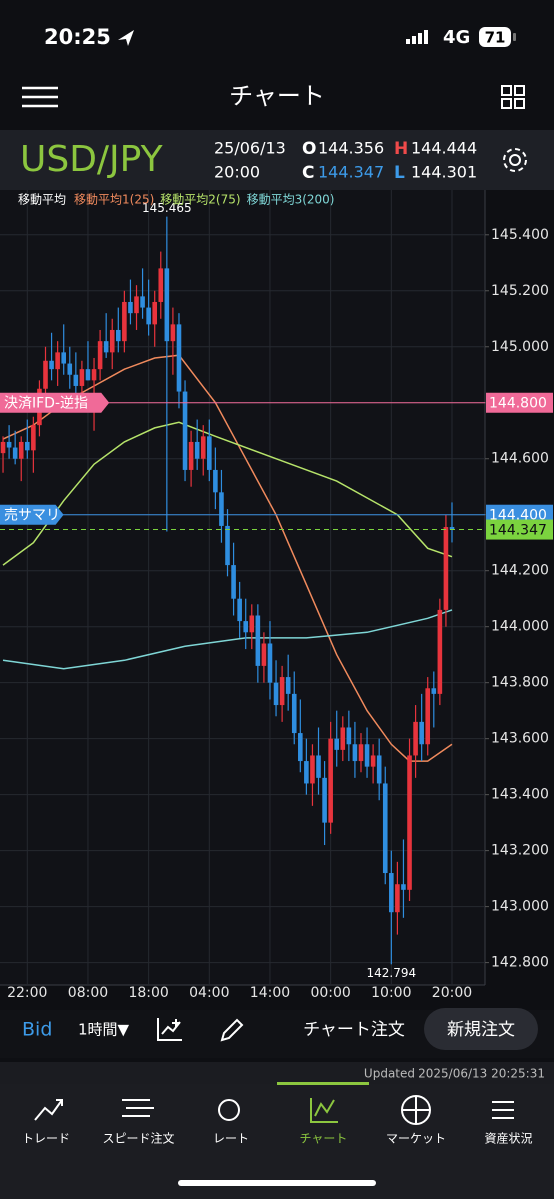  Describe the element at coordinates (232, 1030) in the screenshot. I see `draw-button` at that location.